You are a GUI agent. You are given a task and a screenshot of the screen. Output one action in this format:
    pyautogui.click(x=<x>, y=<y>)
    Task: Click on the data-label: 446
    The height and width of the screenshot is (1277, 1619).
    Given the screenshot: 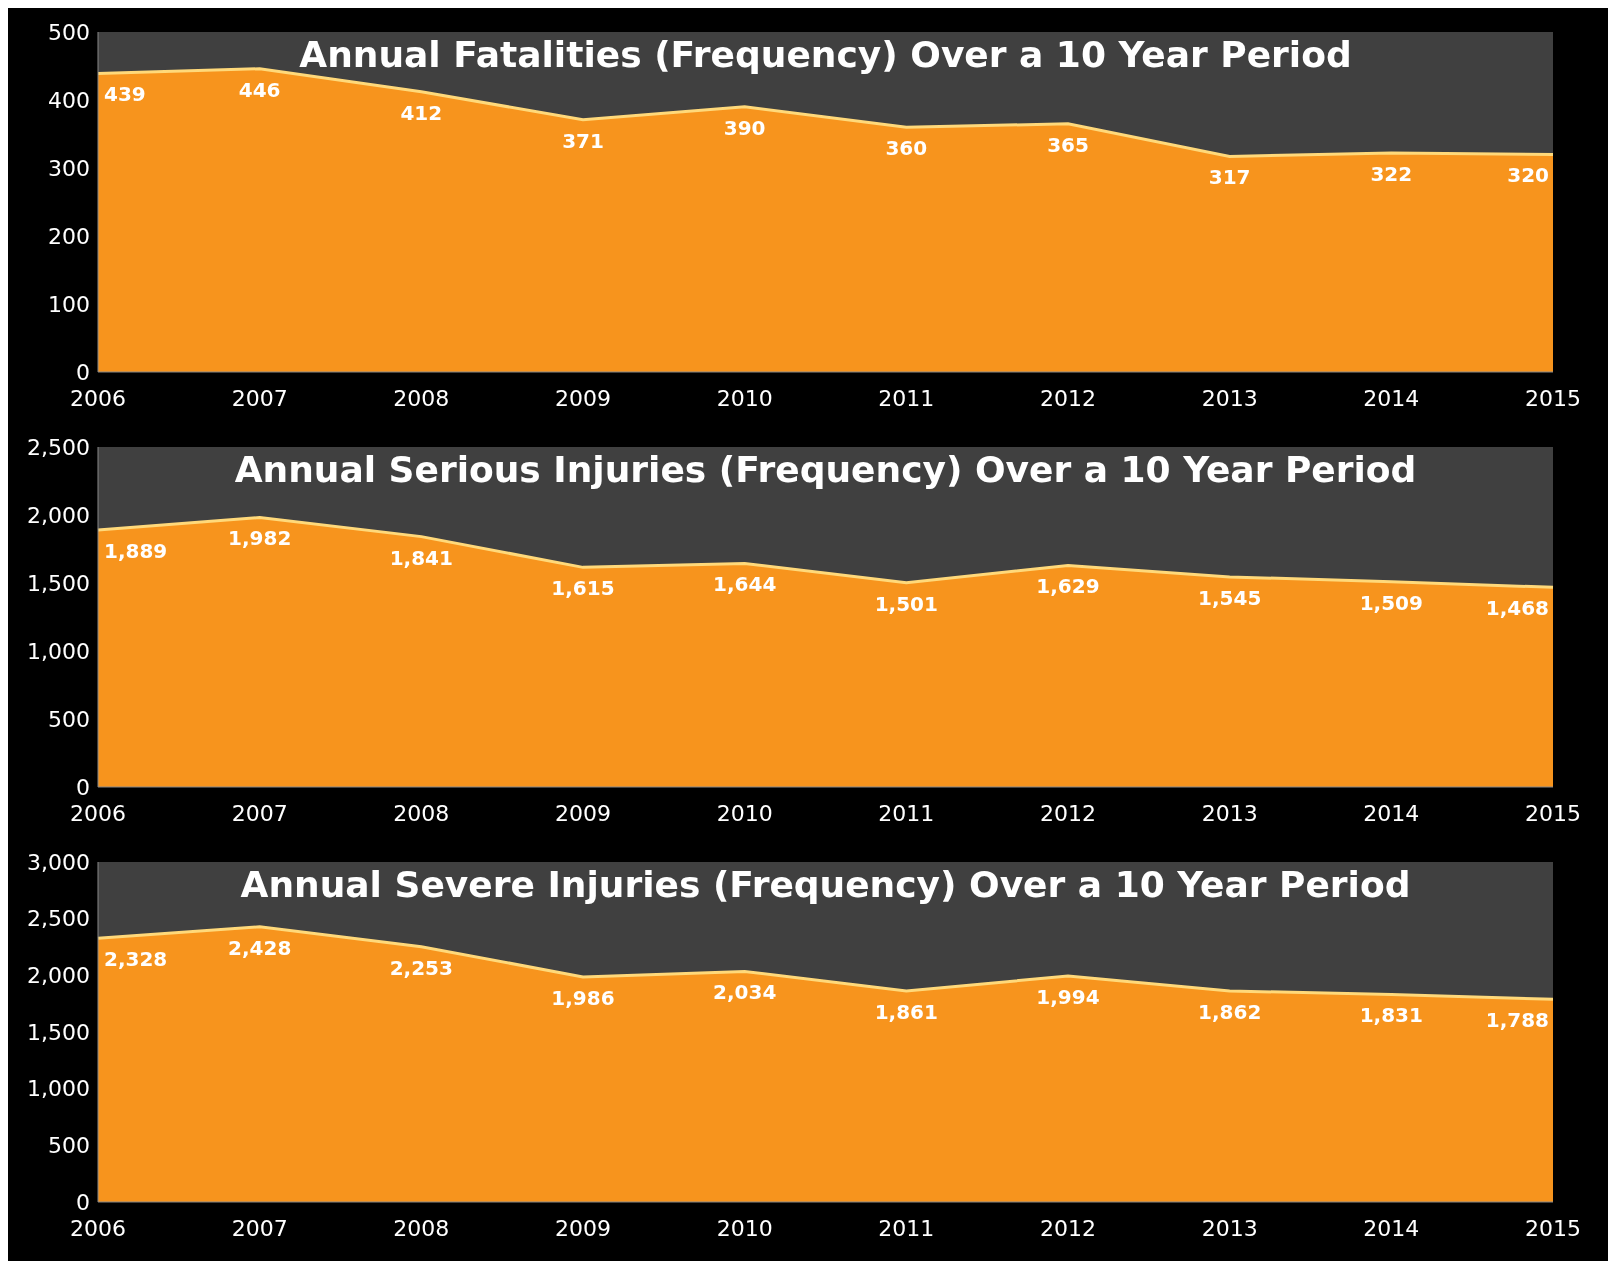 What is the action you would take?
    pyautogui.click(x=259, y=89)
    